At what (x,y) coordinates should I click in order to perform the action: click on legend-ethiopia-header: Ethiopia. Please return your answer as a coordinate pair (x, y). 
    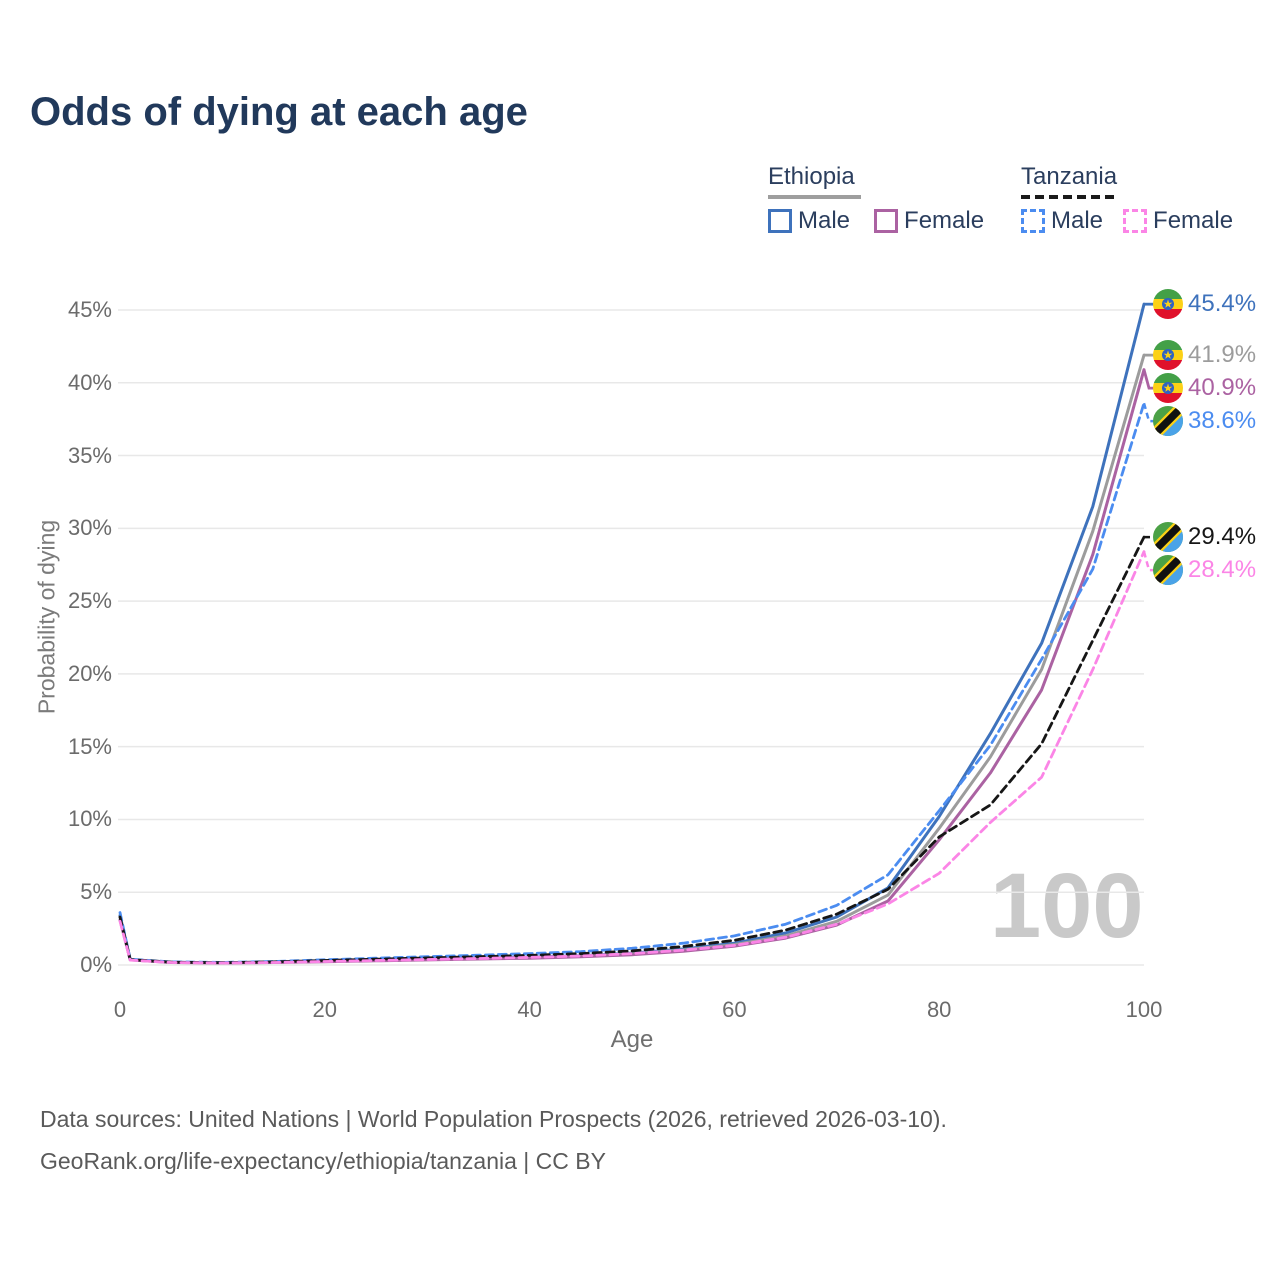
    Looking at the image, I should click on (876, 181).